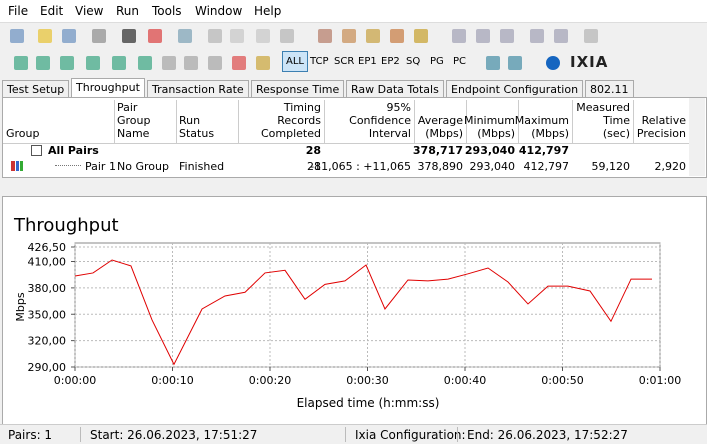  I want to click on column-header: Maximum (Mbps), so click(544, 122).